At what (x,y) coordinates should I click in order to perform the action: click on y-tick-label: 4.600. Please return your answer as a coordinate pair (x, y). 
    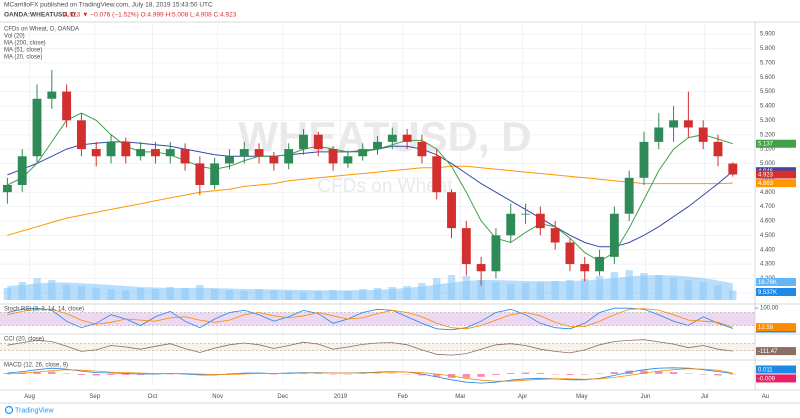
    Looking at the image, I should click on (768, 222).